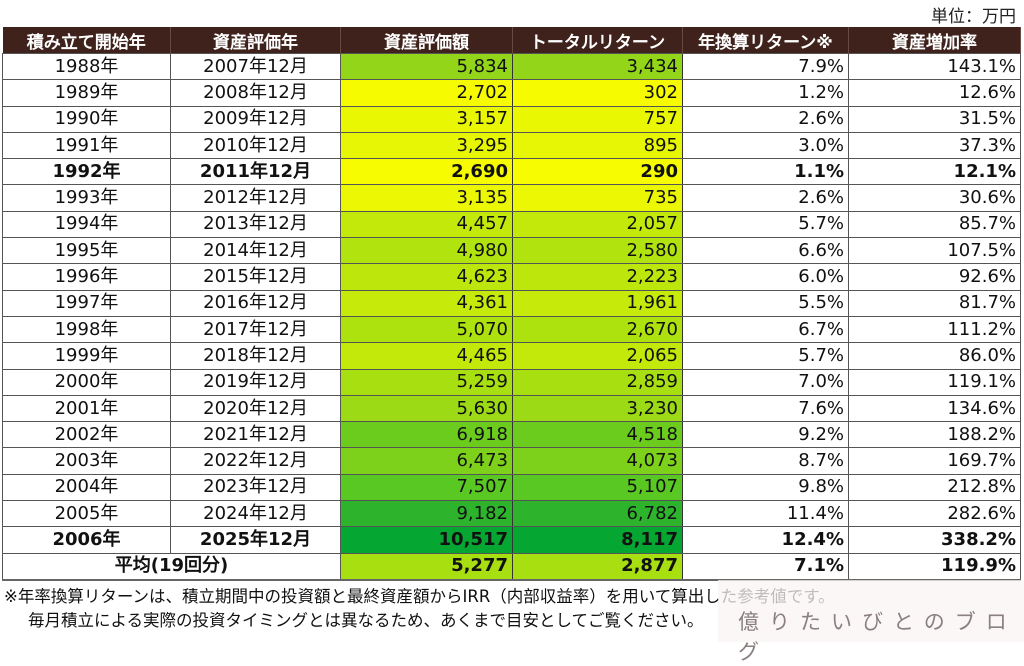  I want to click on annual-return-cell: 5.7%, so click(765, 224).